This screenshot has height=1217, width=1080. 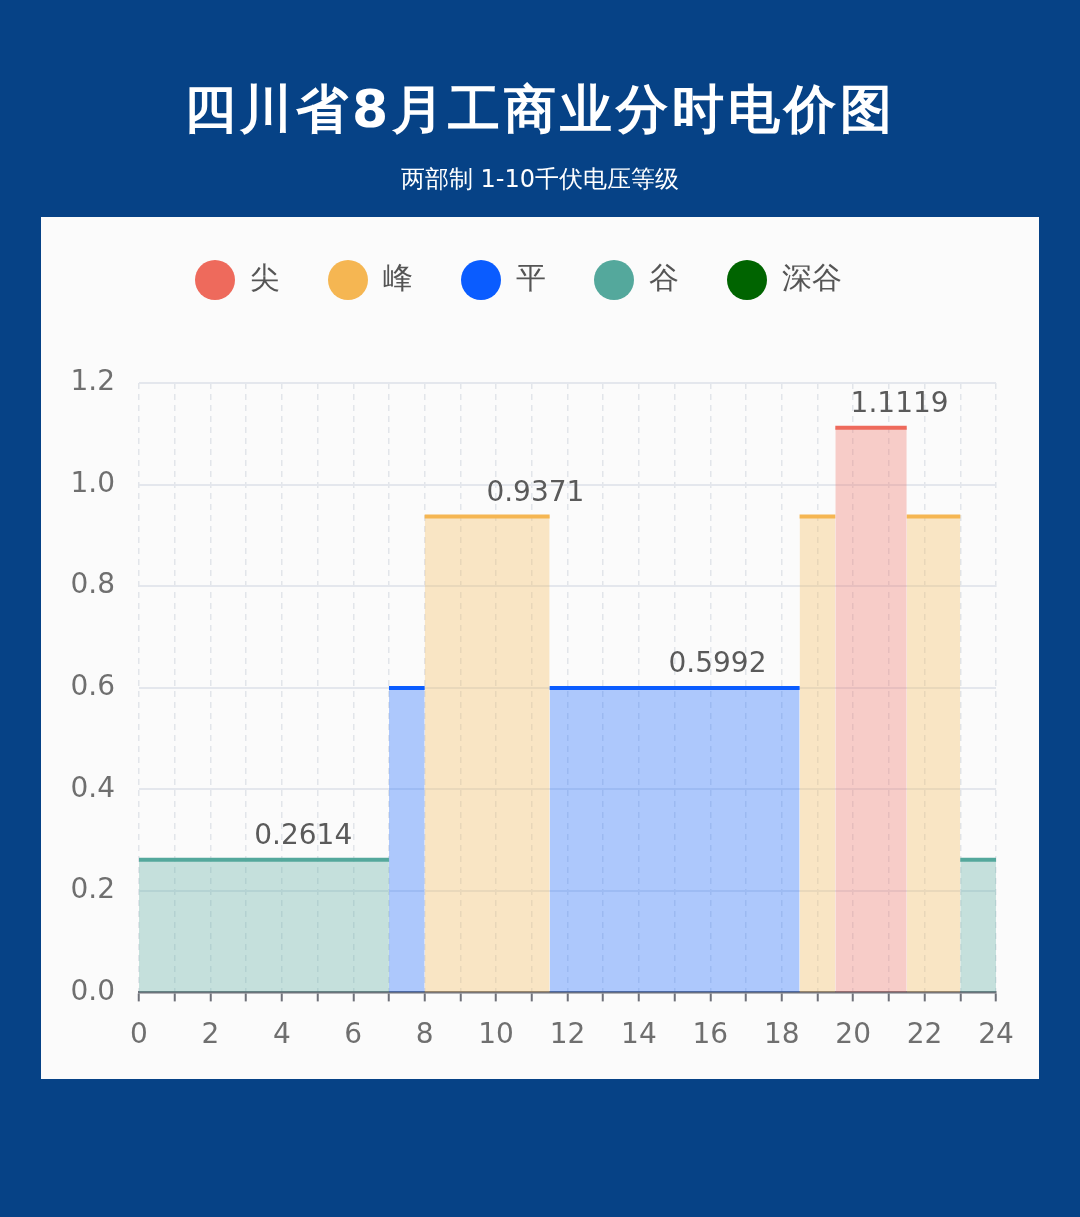 I want to click on y-tick-label: 0.0, so click(x=92, y=990).